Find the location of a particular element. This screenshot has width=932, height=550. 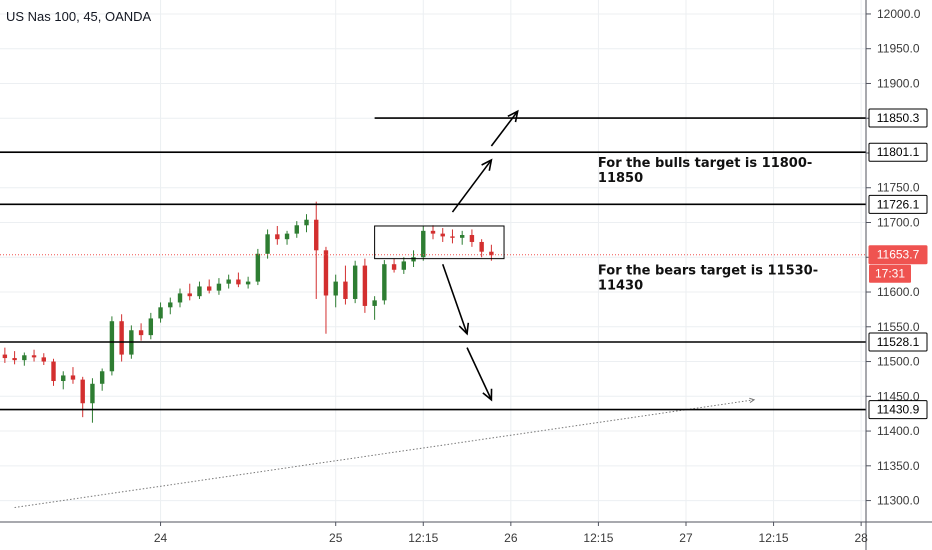

range-box-rect is located at coordinates (439, 242).